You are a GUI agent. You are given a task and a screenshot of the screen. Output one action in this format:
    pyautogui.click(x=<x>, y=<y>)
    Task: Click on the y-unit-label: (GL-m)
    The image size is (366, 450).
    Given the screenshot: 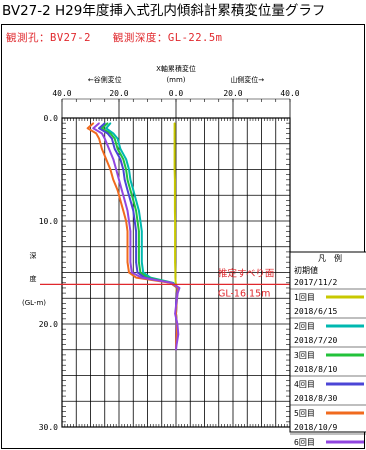 What is the action you would take?
    pyautogui.click(x=34, y=303)
    